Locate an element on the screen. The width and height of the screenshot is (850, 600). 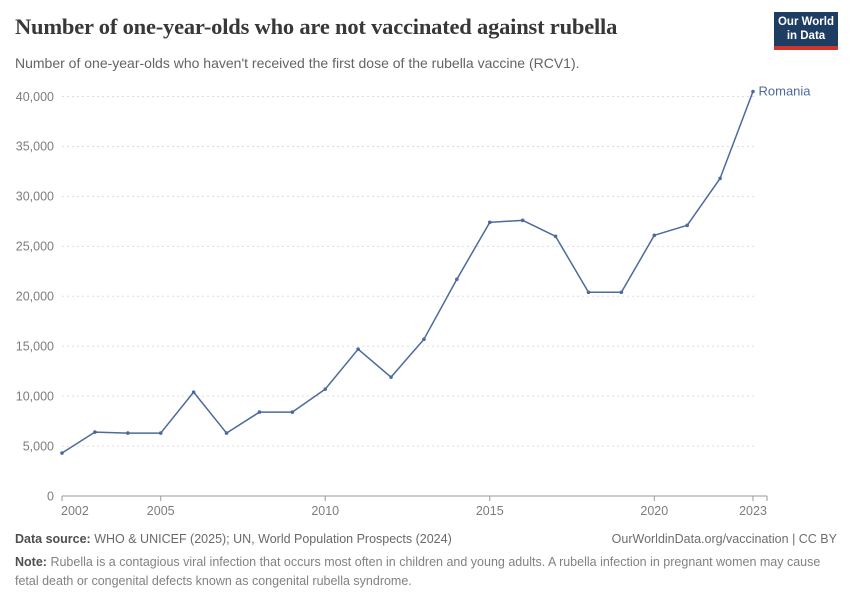
y-tick-label: 25,000 is located at coordinates (35, 247).